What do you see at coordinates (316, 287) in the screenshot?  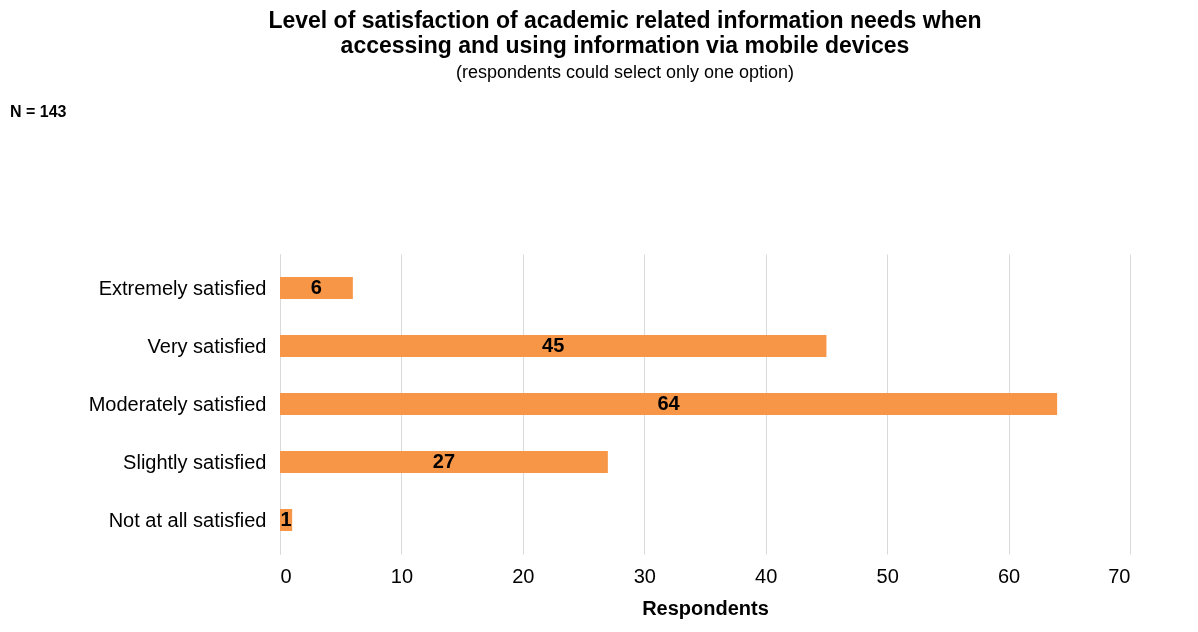 I see `data-label: 6` at bounding box center [316, 287].